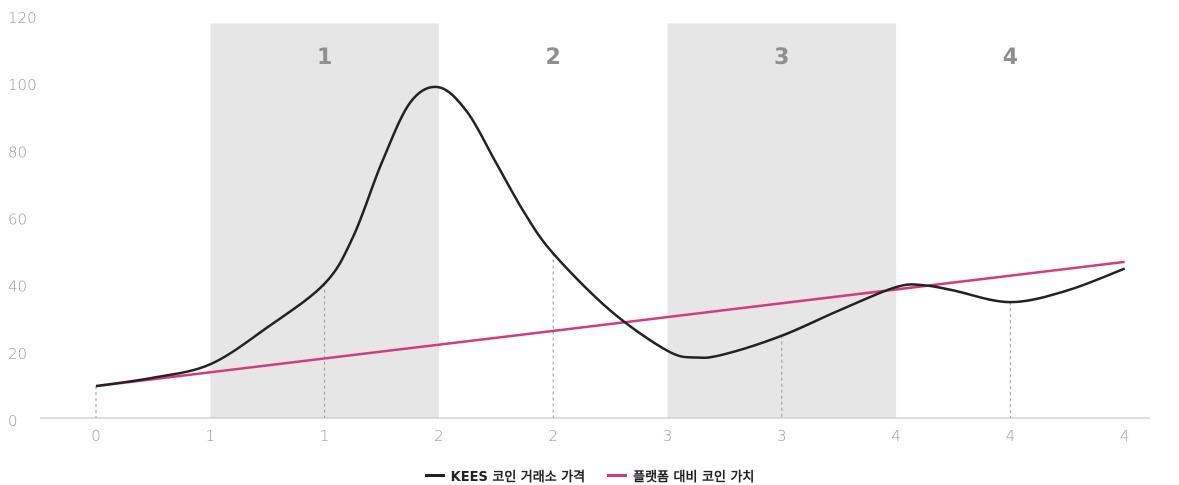  What do you see at coordinates (518, 477) in the screenshot?
I see `legend-label-exchange-price: KEES 코인 거래소 가격` at bounding box center [518, 477].